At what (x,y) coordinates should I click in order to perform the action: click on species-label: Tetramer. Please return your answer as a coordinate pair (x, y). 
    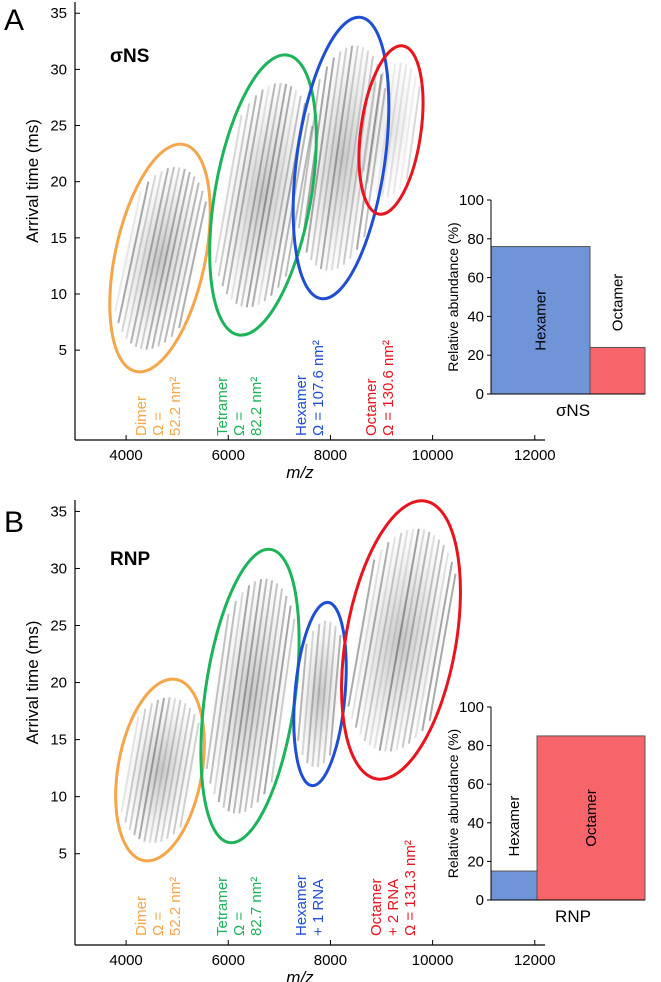
    Looking at the image, I should click on (222, 406).